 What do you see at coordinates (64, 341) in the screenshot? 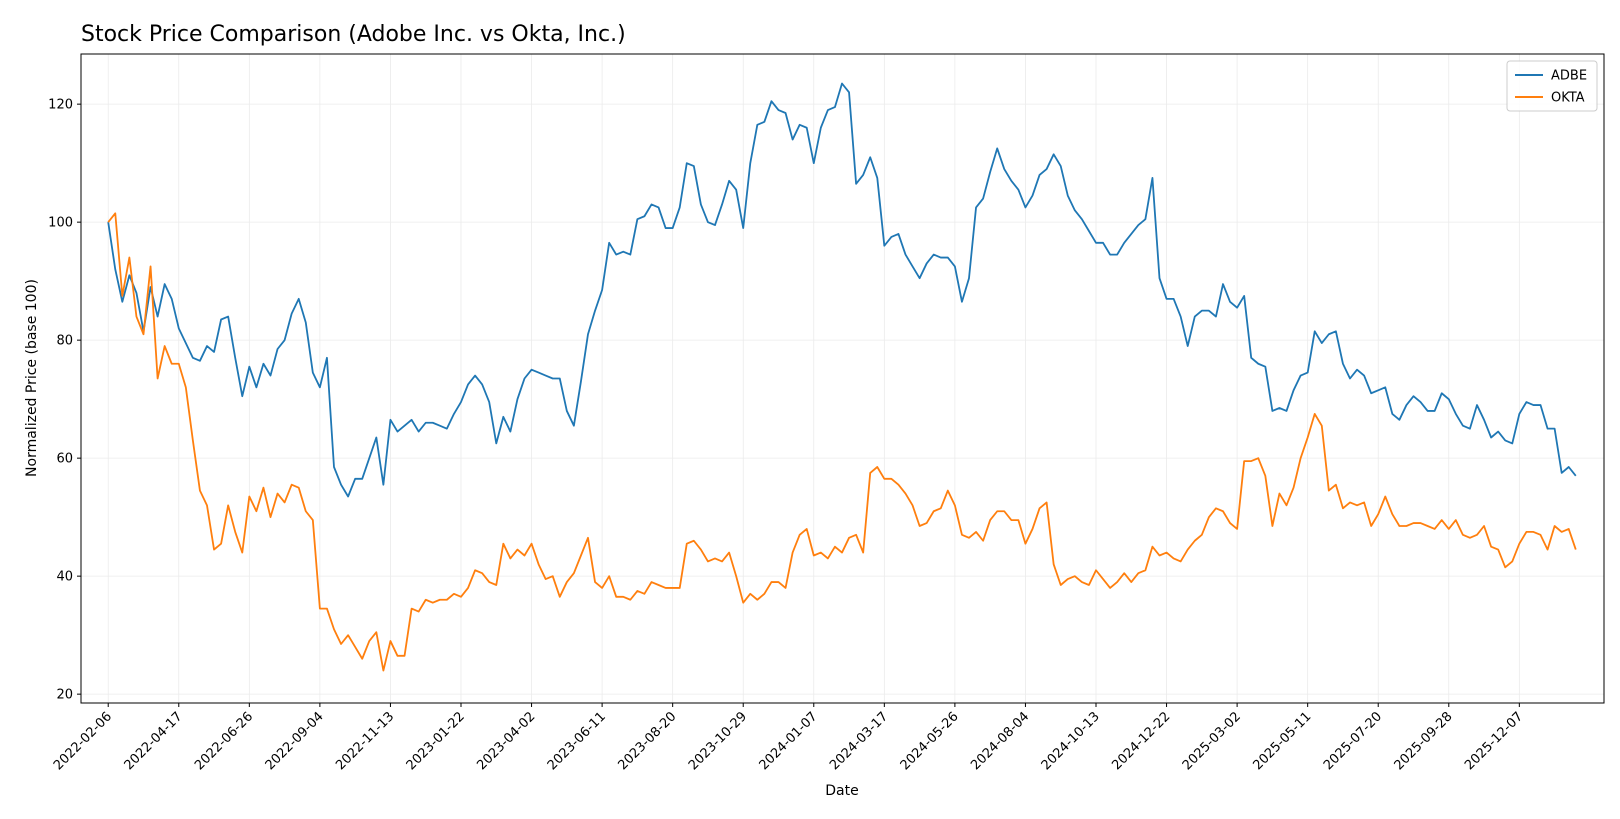
I see `y-tick-label: 80` at bounding box center [64, 341].